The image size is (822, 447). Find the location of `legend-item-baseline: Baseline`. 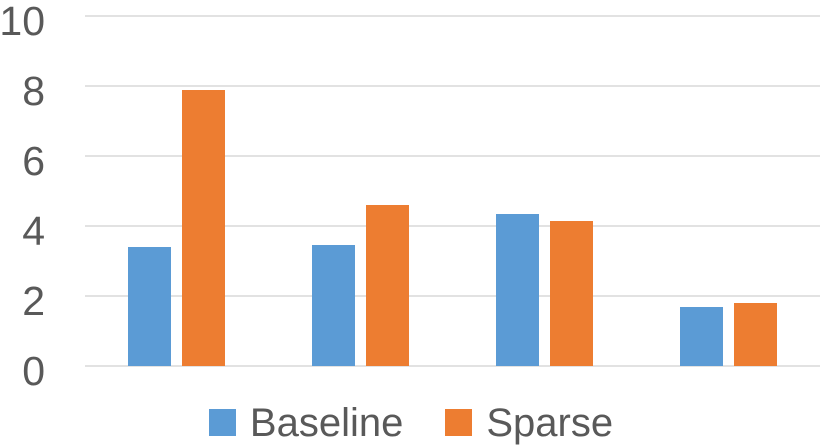

legend-item-baseline: Baseline is located at coordinates (306, 422).